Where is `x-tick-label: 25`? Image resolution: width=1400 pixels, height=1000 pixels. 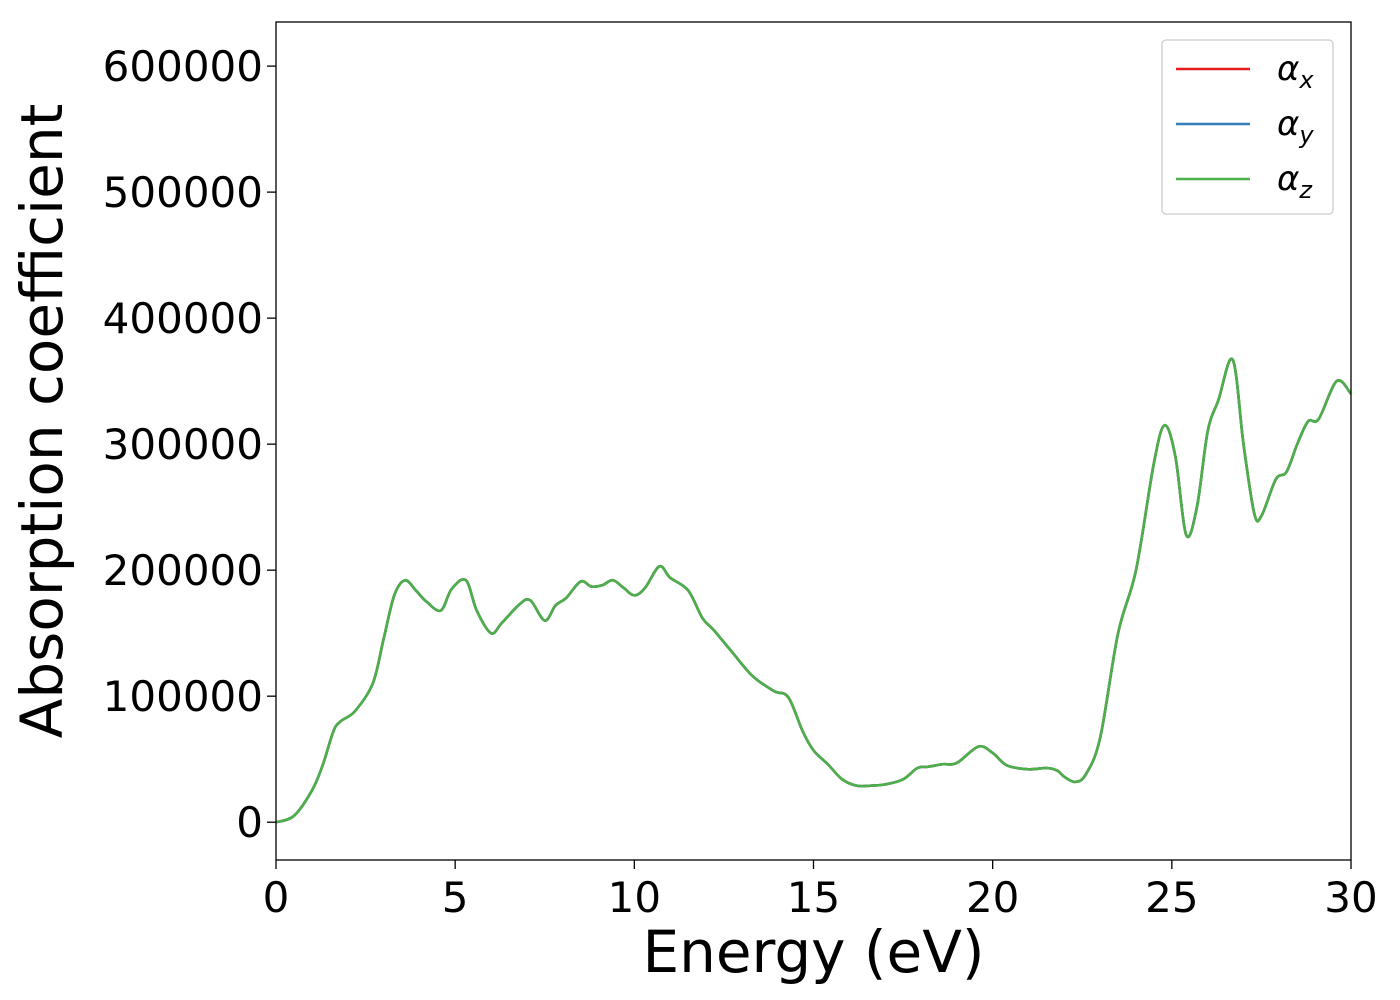
x-tick-label: 25 is located at coordinates (1171, 897).